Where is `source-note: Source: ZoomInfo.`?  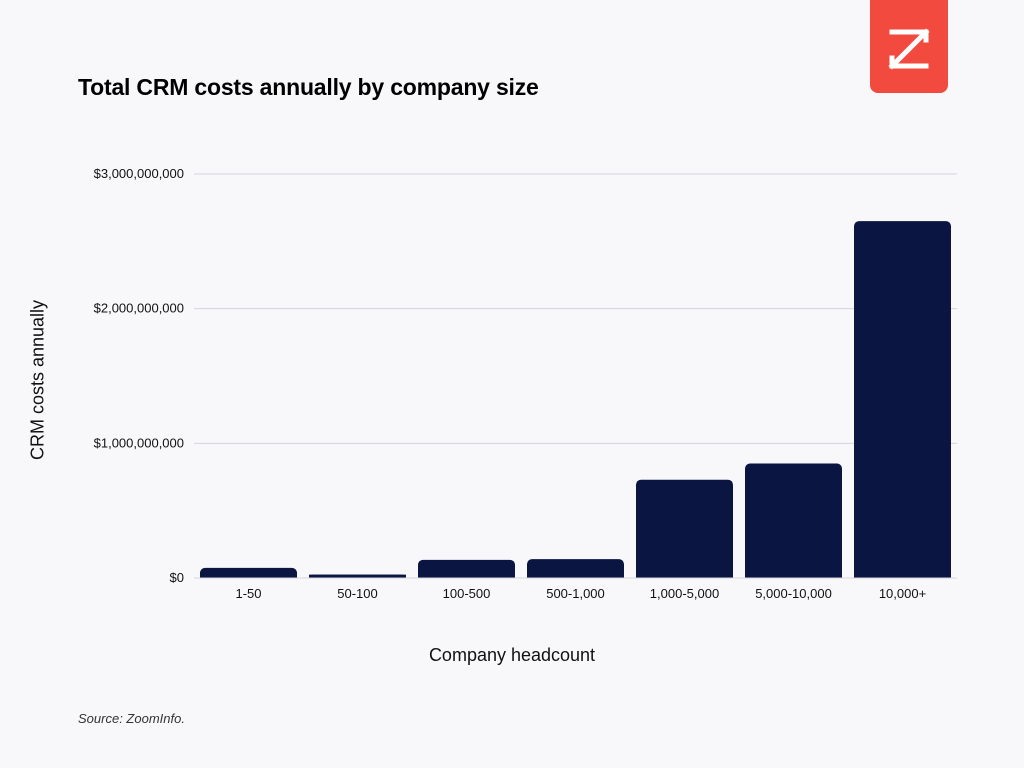
source-note: Source: ZoomInfo. is located at coordinates (131, 718).